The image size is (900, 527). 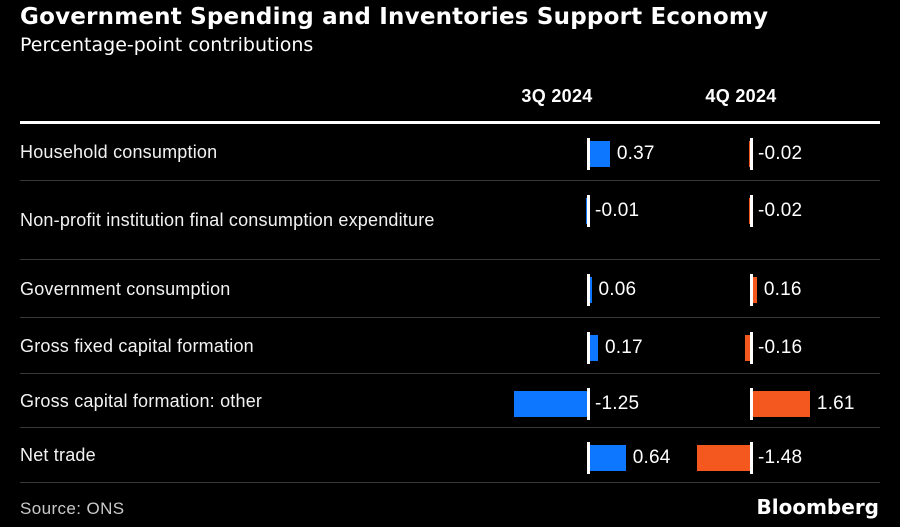 I want to click on chart-subtitle: Percentage-point contributions, so click(x=167, y=45).